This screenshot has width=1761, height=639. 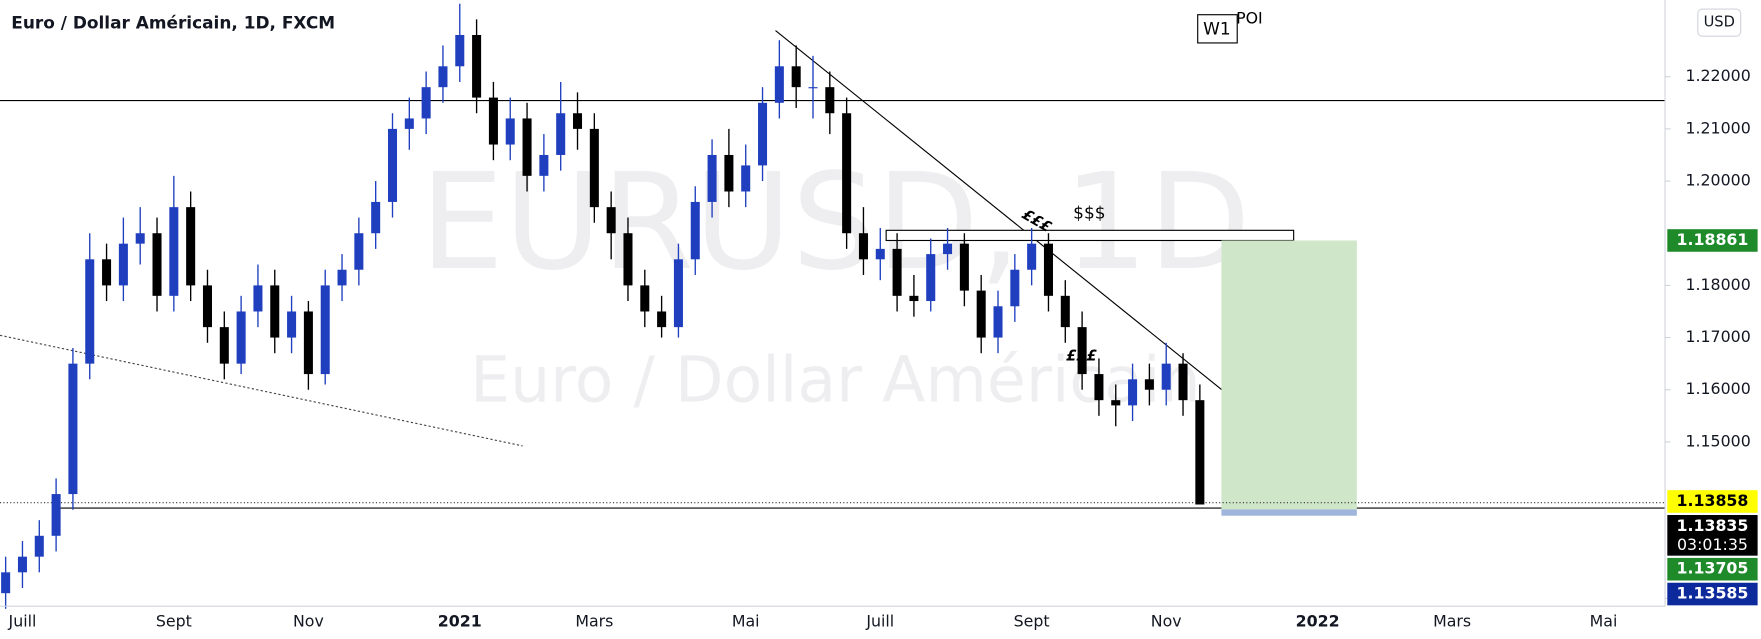 What do you see at coordinates (1249, 18) in the screenshot?
I see `poi-label: POI` at bounding box center [1249, 18].